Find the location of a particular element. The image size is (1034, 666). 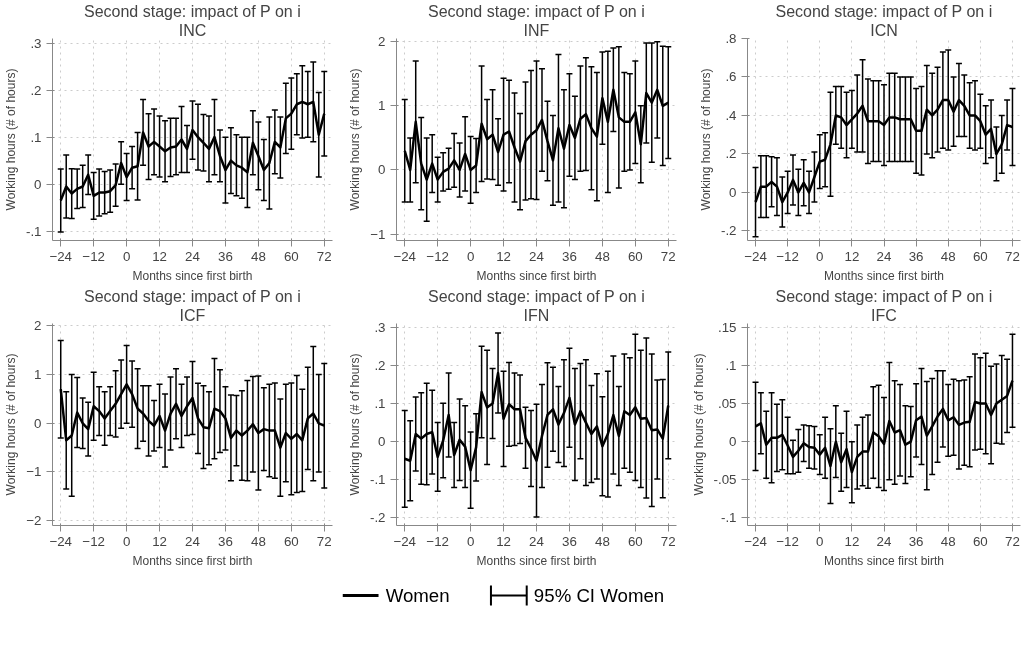

chart-subtitle: IFC is located at coordinates (884, 315).